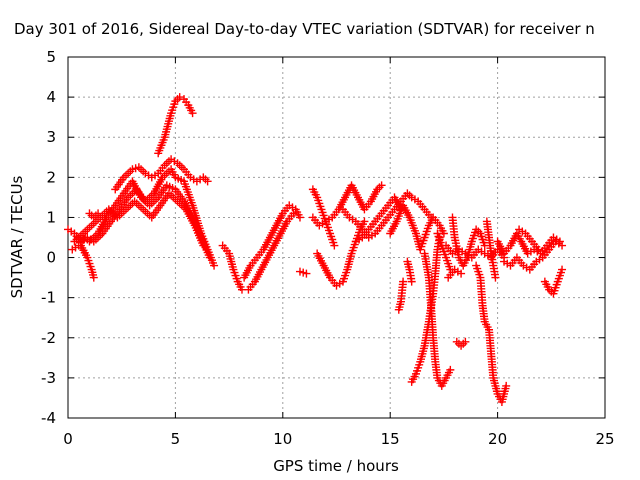 This screenshot has width=640, height=480. Describe the element at coordinates (51, 177) in the screenshot. I see `y-tick-label: 2` at that location.